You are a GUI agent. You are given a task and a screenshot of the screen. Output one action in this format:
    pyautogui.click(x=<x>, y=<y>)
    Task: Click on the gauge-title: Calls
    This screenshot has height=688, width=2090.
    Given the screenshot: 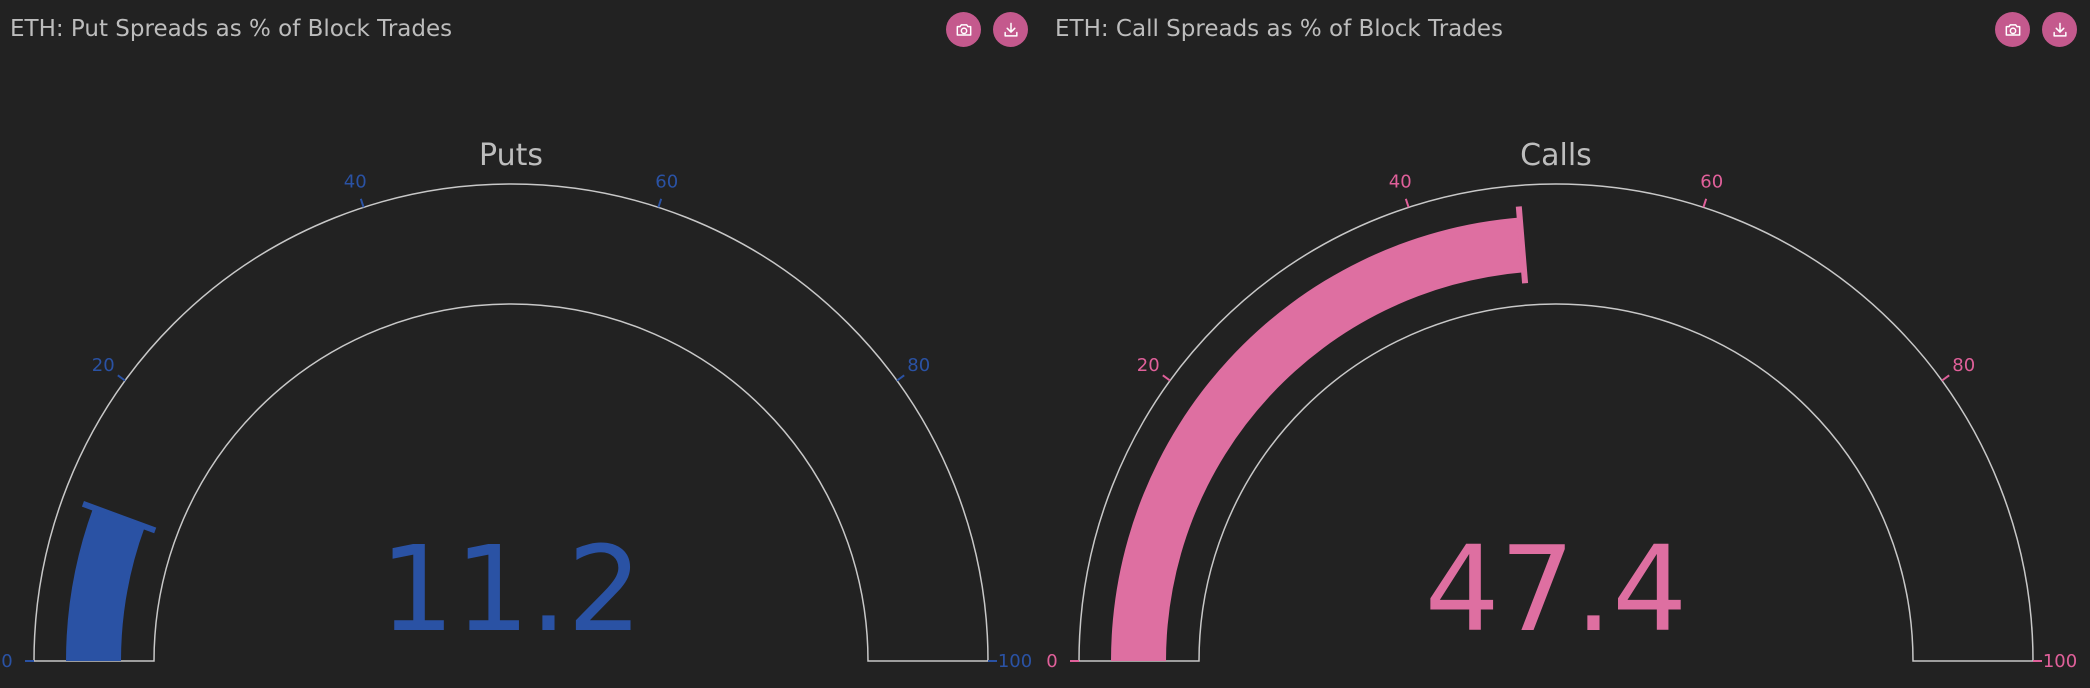 What is the action you would take?
    pyautogui.click(x=1556, y=155)
    